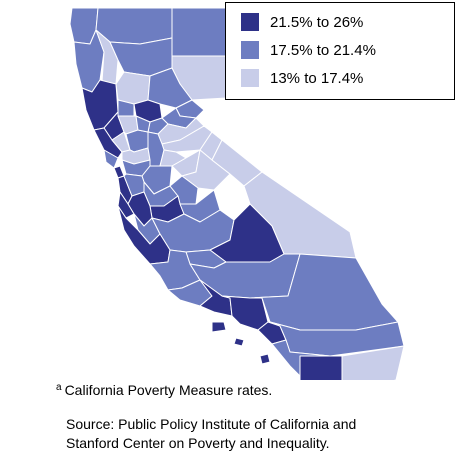  Describe the element at coordinates (373, 362) in the screenshot. I see `county-east-imperial` at that location.